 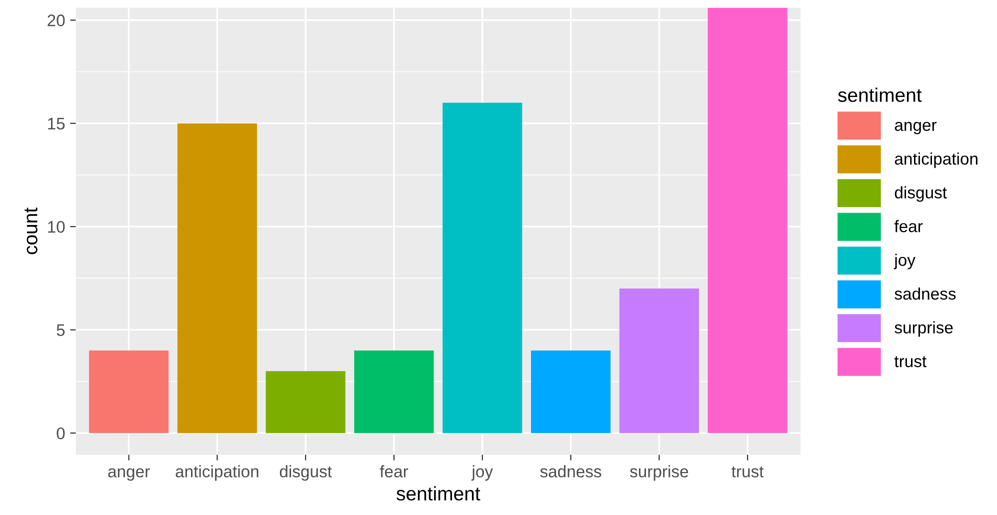 What do you see at coordinates (394, 471) in the screenshot?
I see `x-tick-label: fear` at bounding box center [394, 471].